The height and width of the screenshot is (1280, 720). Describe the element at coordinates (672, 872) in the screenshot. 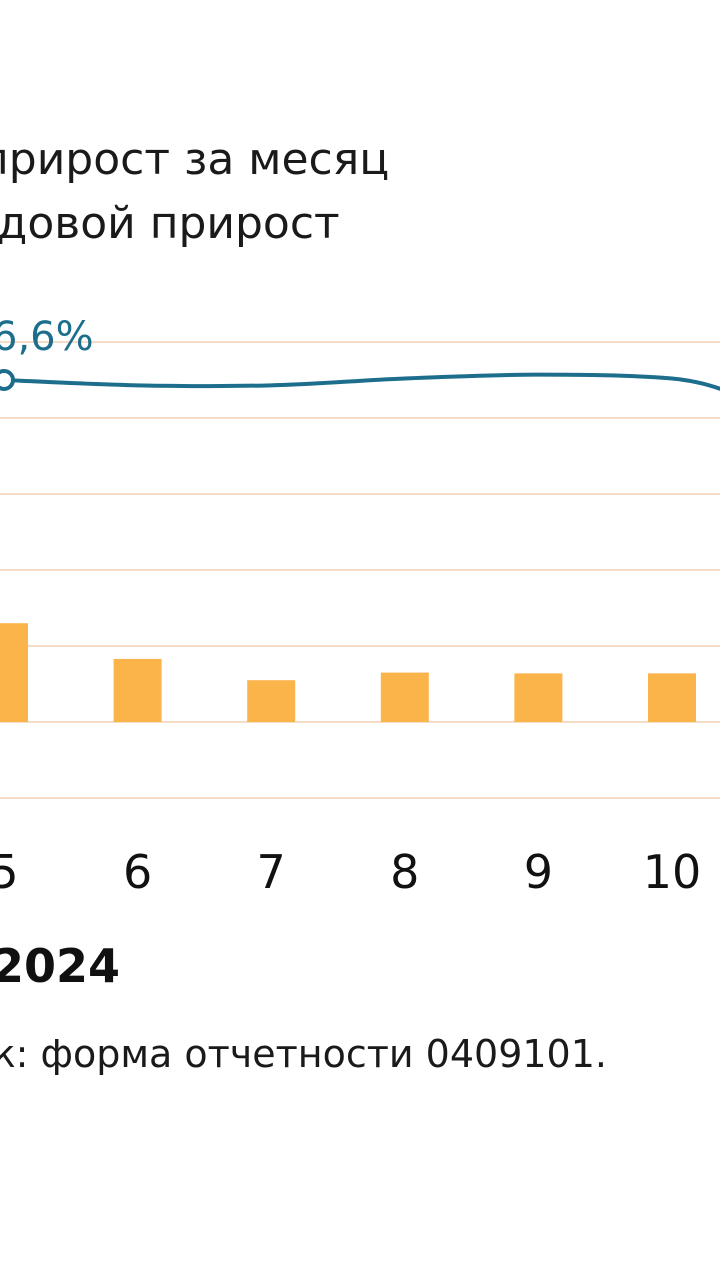

I see `x-tick-label: 10` at that location.